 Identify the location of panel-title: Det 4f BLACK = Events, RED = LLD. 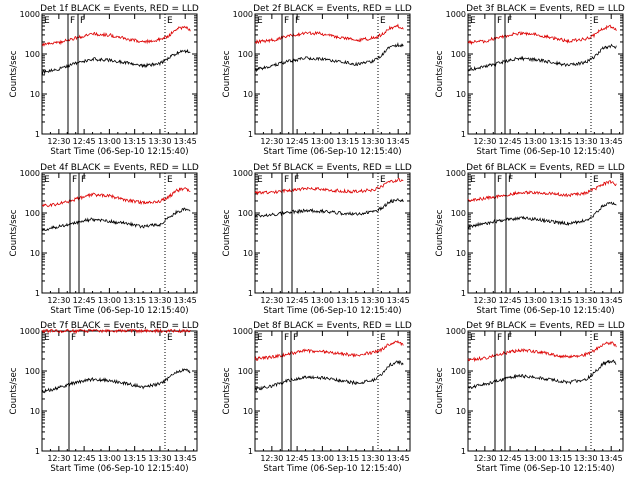
(119, 168).